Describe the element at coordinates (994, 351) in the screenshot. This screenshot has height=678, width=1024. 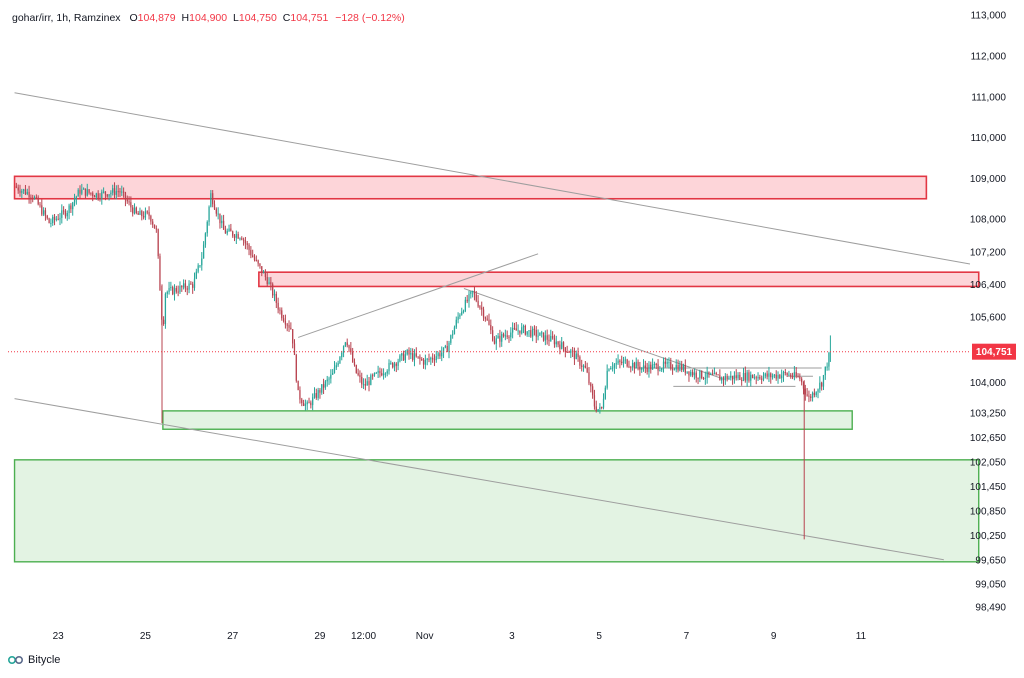
I see `current-price-tag` at that location.